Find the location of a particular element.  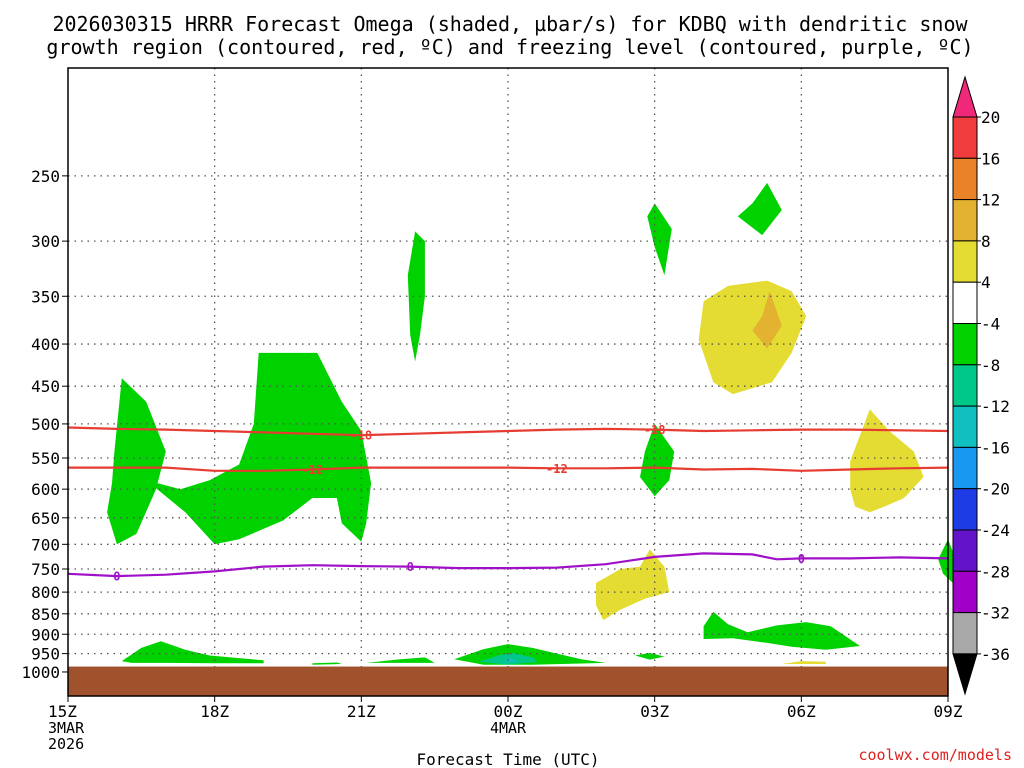

credit-text: coolwx.com/models is located at coordinates (935, 755).